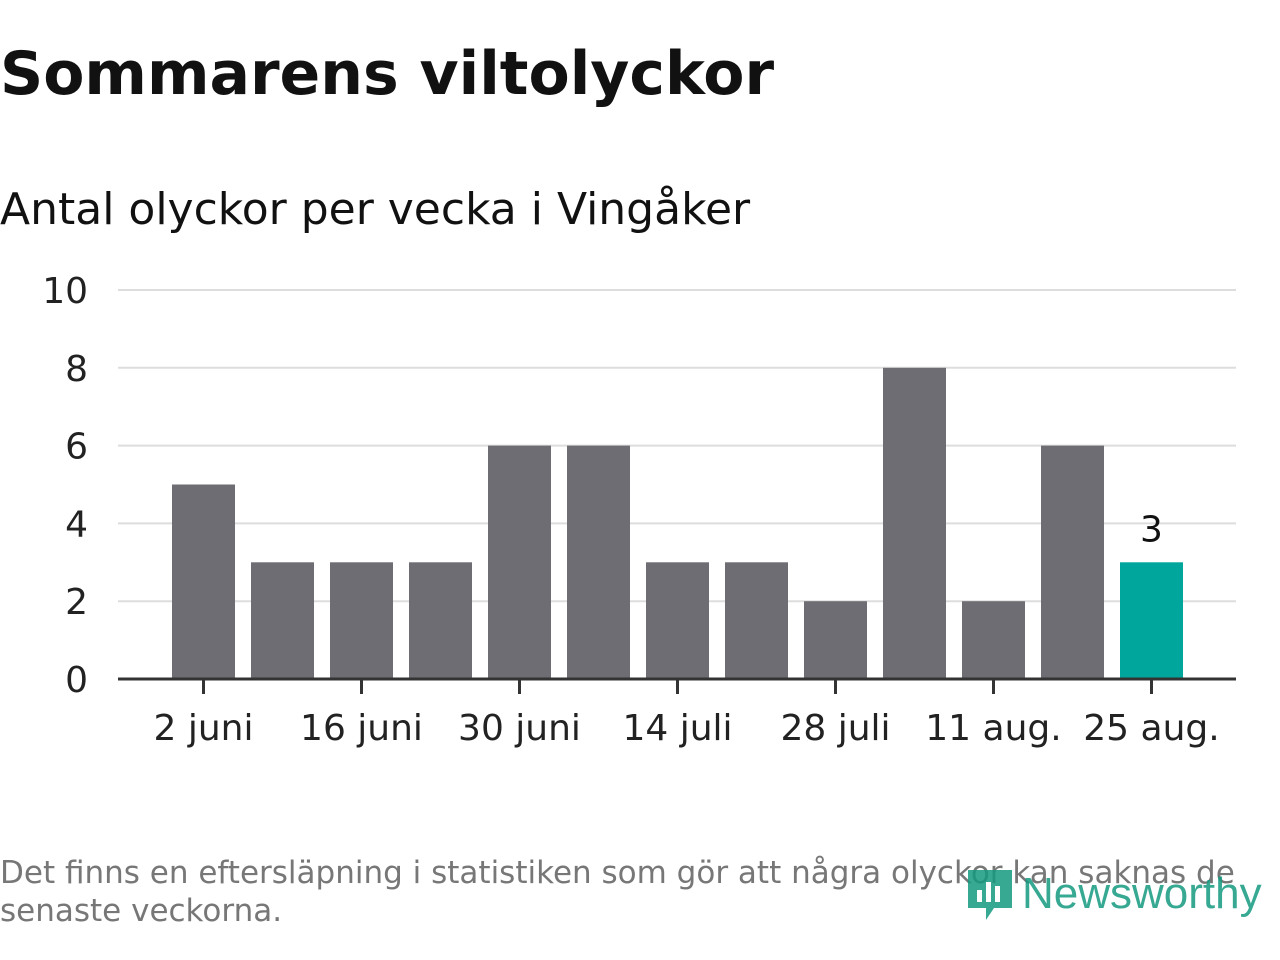  Describe the element at coordinates (76, 680) in the screenshot. I see `y-tick-label-0: 0` at that location.